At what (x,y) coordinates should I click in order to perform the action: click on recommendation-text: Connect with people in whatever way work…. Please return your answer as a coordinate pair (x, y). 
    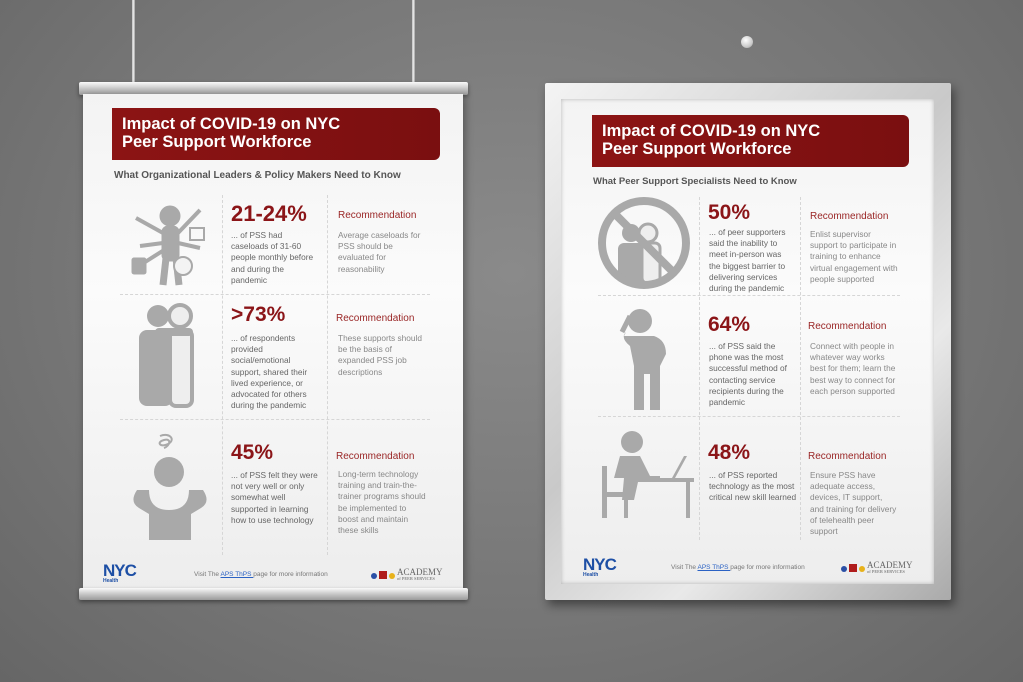
    Looking at the image, I should click on (853, 368).